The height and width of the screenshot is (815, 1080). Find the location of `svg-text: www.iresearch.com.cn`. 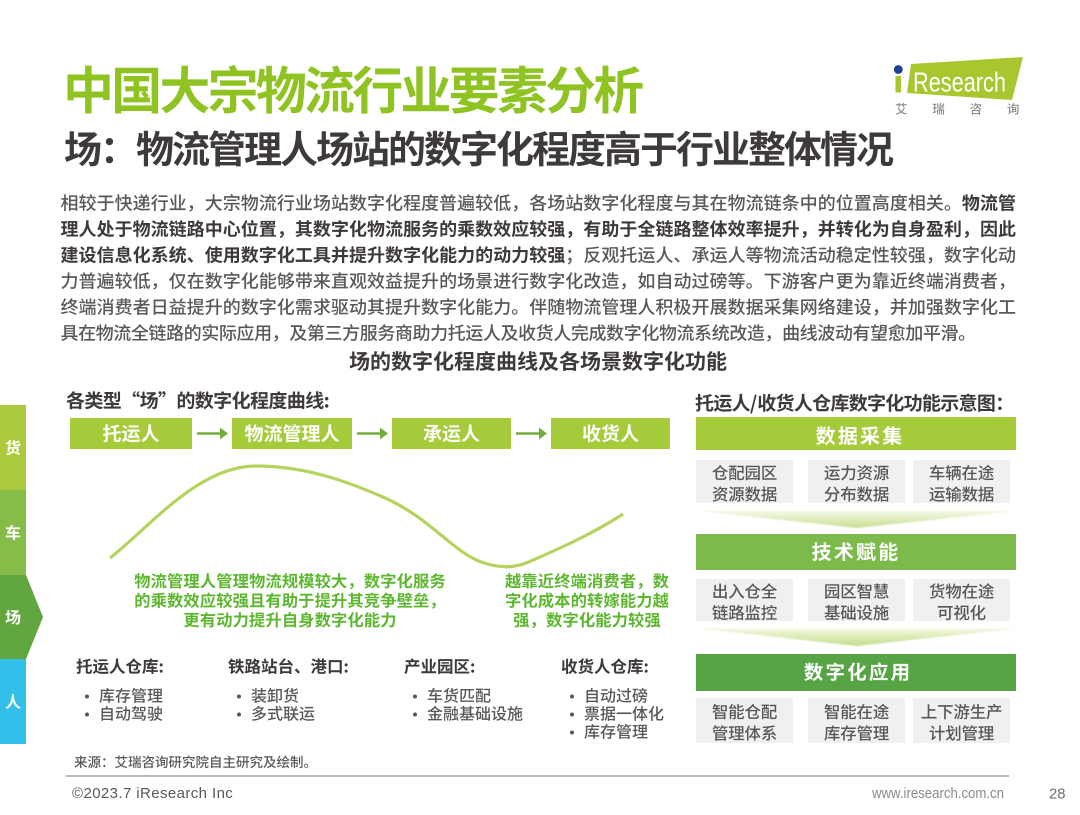

svg-text: www.iresearch.com.cn is located at coordinates (937, 794).